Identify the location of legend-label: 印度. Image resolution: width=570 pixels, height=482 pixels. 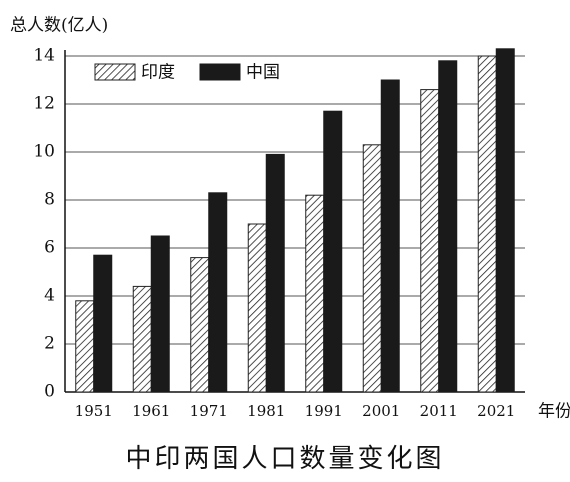
(158, 73).